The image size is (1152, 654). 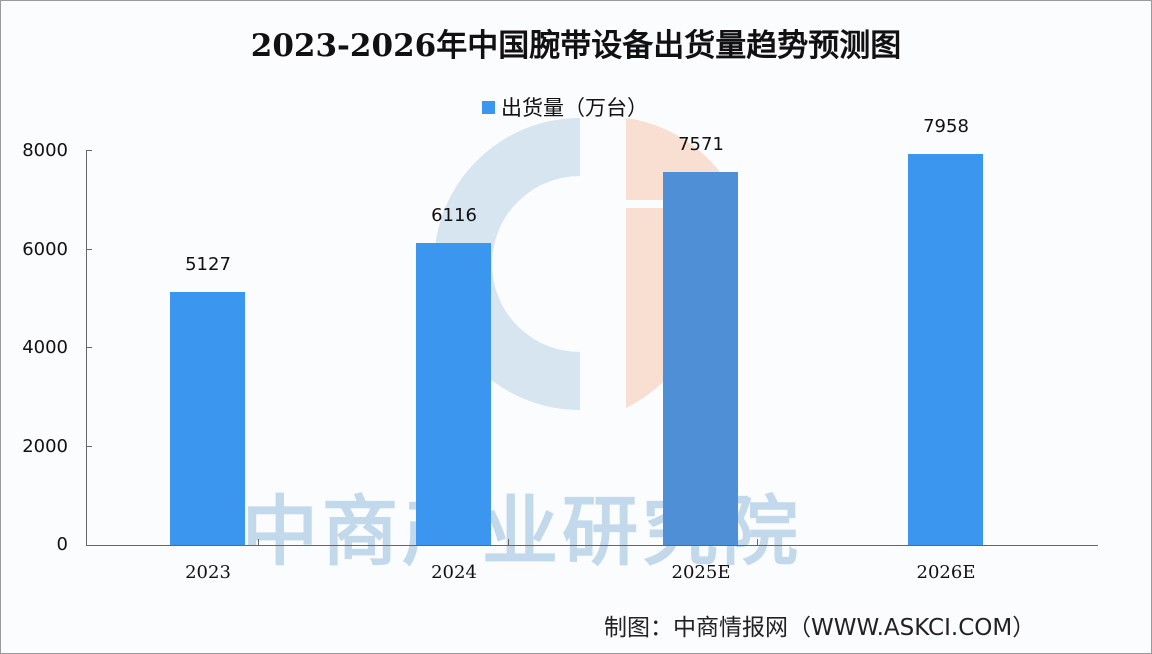 I want to click on value-label: 7571, so click(x=701, y=144).